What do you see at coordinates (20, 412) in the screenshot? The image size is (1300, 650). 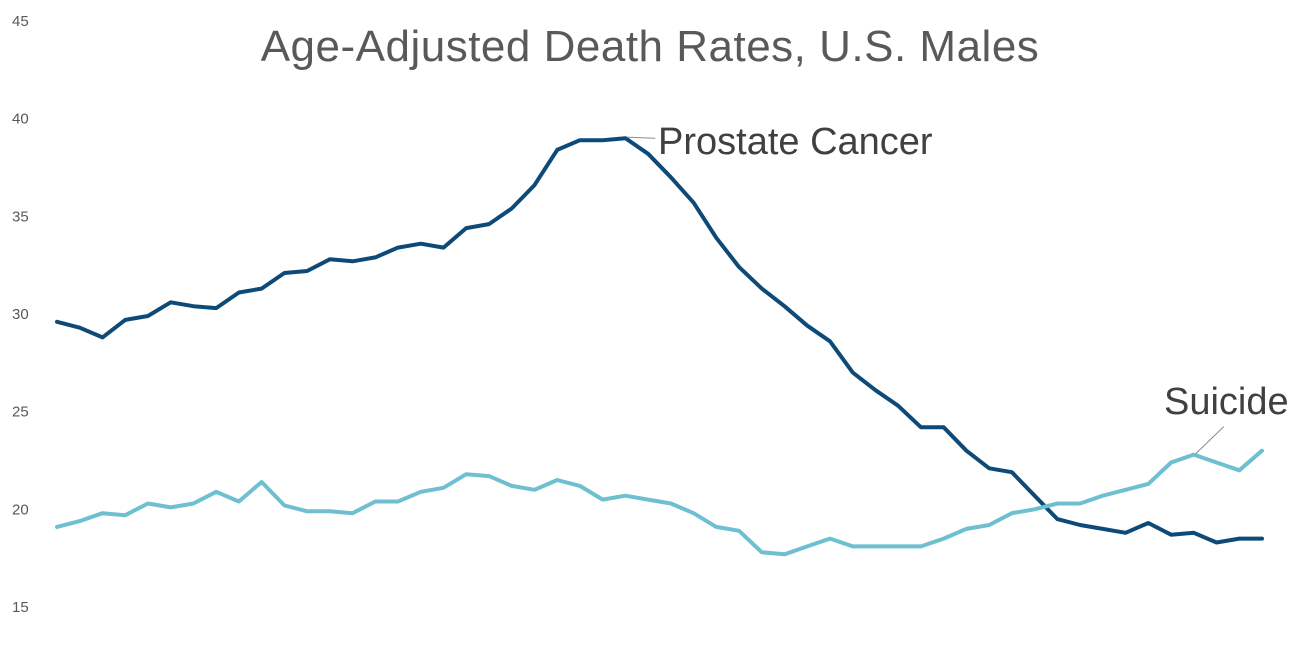 I see `y-tick-label: 25` at bounding box center [20, 412].